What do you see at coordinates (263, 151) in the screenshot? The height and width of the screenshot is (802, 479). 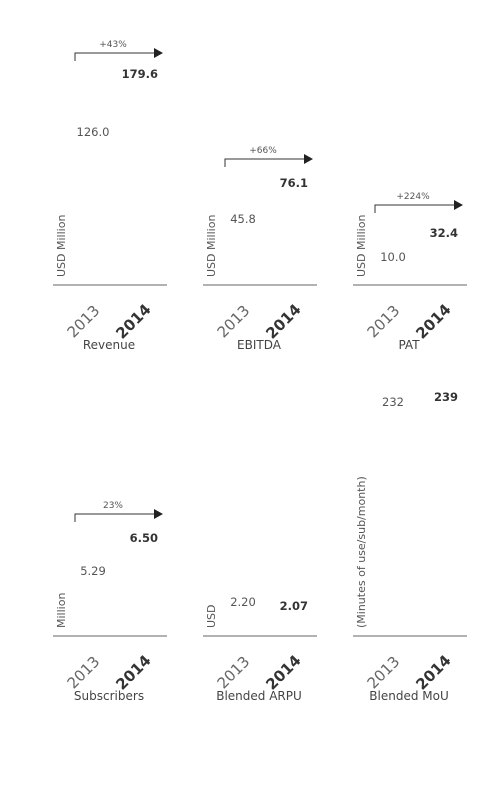 I see `growth-label: +66%` at bounding box center [263, 151].